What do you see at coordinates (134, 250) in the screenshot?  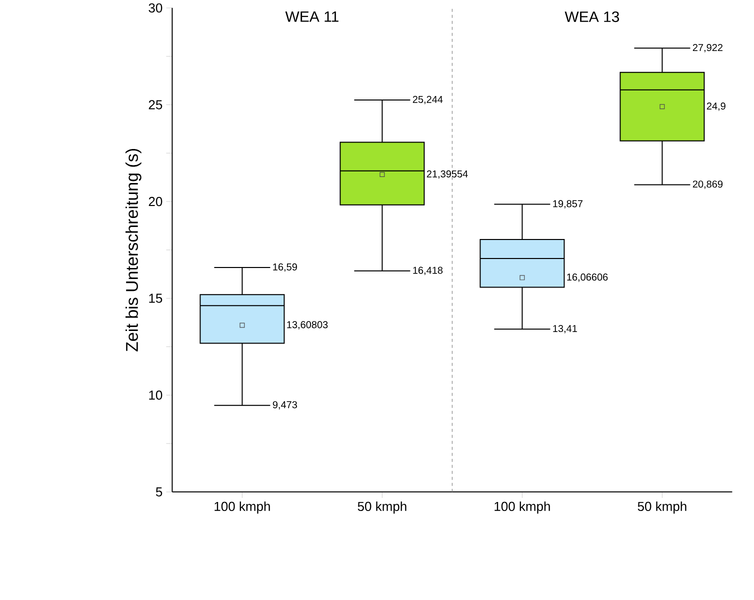 I see `y-axis-title: Zeit bis Unterschreitung (s)` at bounding box center [134, 250].